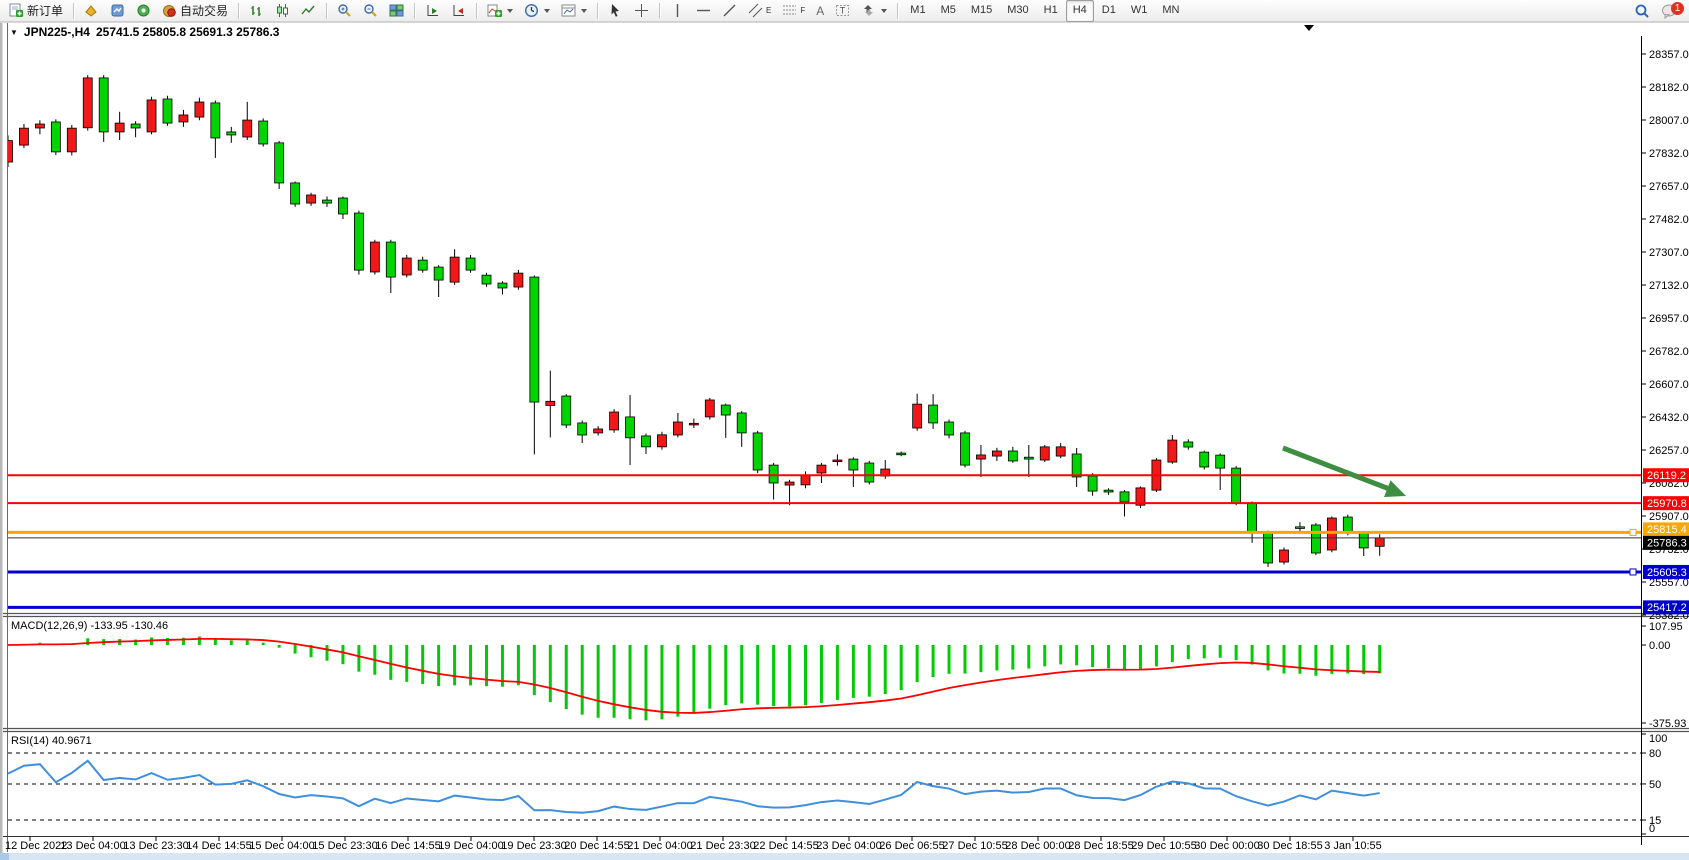 The width and height of the screenshot is (1689, 860). Describe the element at coordinates (1669, 154) in the screenshot. I see `svg-text: 27832.0` at that location.